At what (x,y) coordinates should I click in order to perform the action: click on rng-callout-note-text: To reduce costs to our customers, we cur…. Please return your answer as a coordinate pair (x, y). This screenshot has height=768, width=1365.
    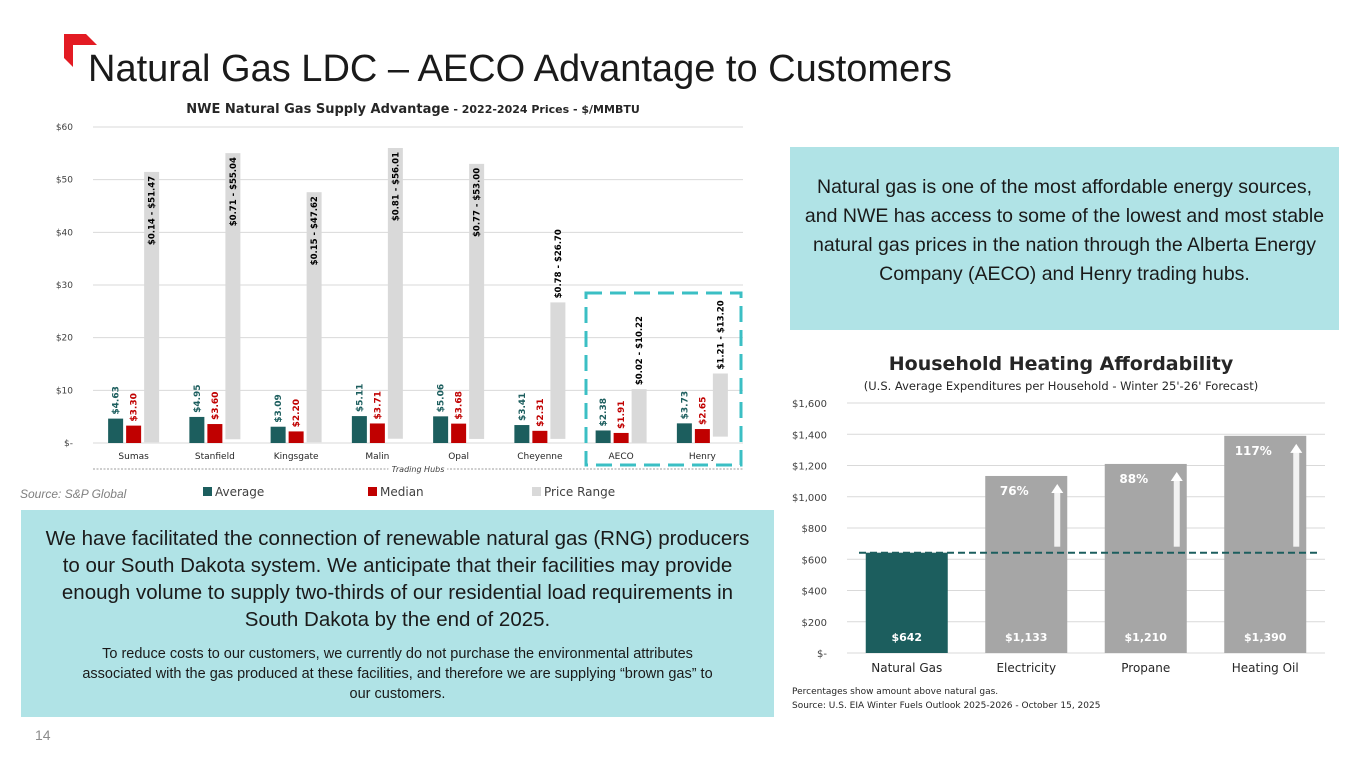
    Looking at the image, I should click on (397, 674).